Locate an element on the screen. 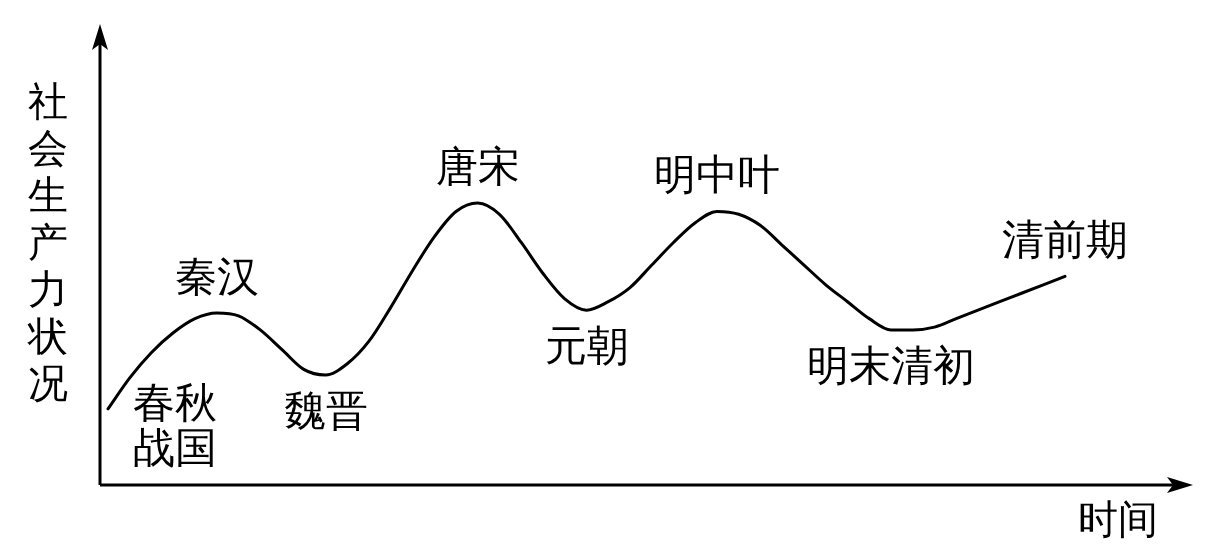  annotation: 明末清初 is located at coordinates (891, 365).